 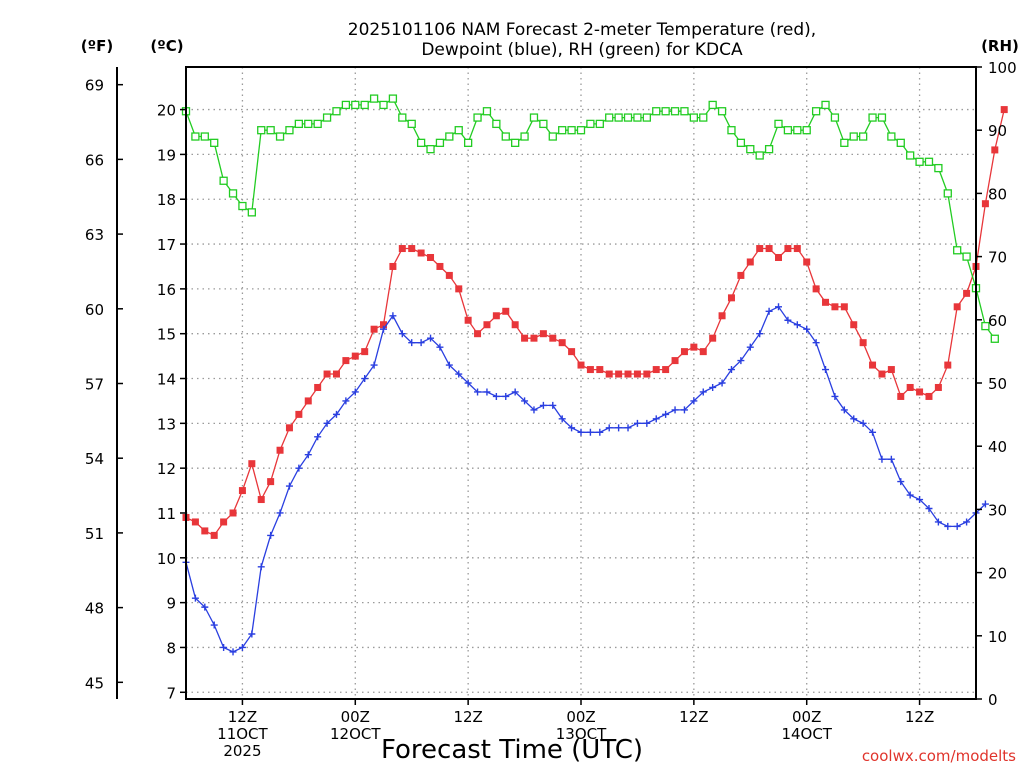 What do you see at coordinates (166, 245) in the screenshot?
I see `c-tick-label: 17` at bounding box center [166, 245].